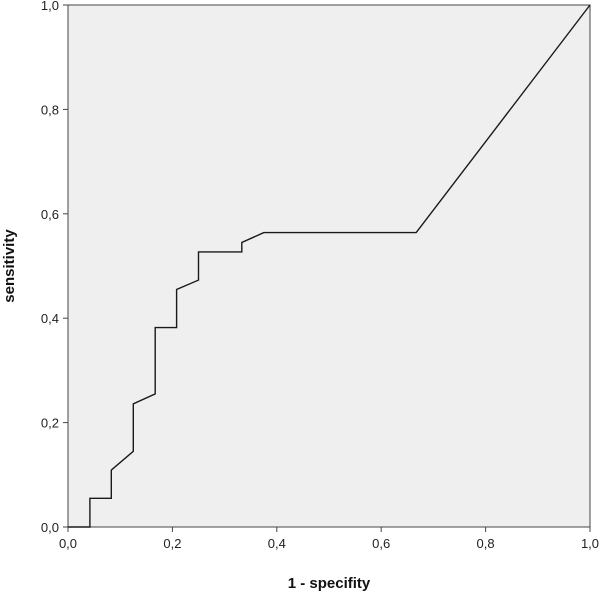 The height and width of the screenshot is (596, 600). Describe the element at coordinates (50, 527) in the screenshot. I see `y-tick-label: 0,0` at that location.